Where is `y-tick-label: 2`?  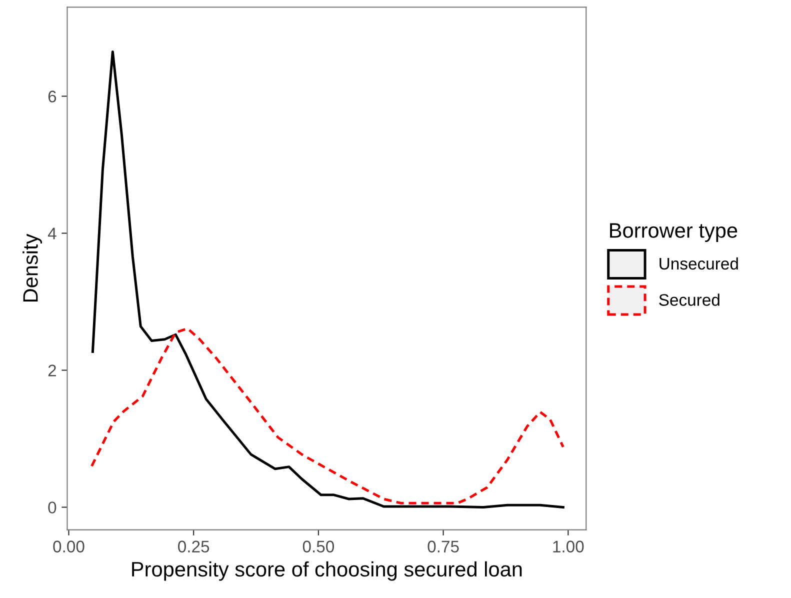 y-tick-label: 2 is located at coordinates (52, 370).